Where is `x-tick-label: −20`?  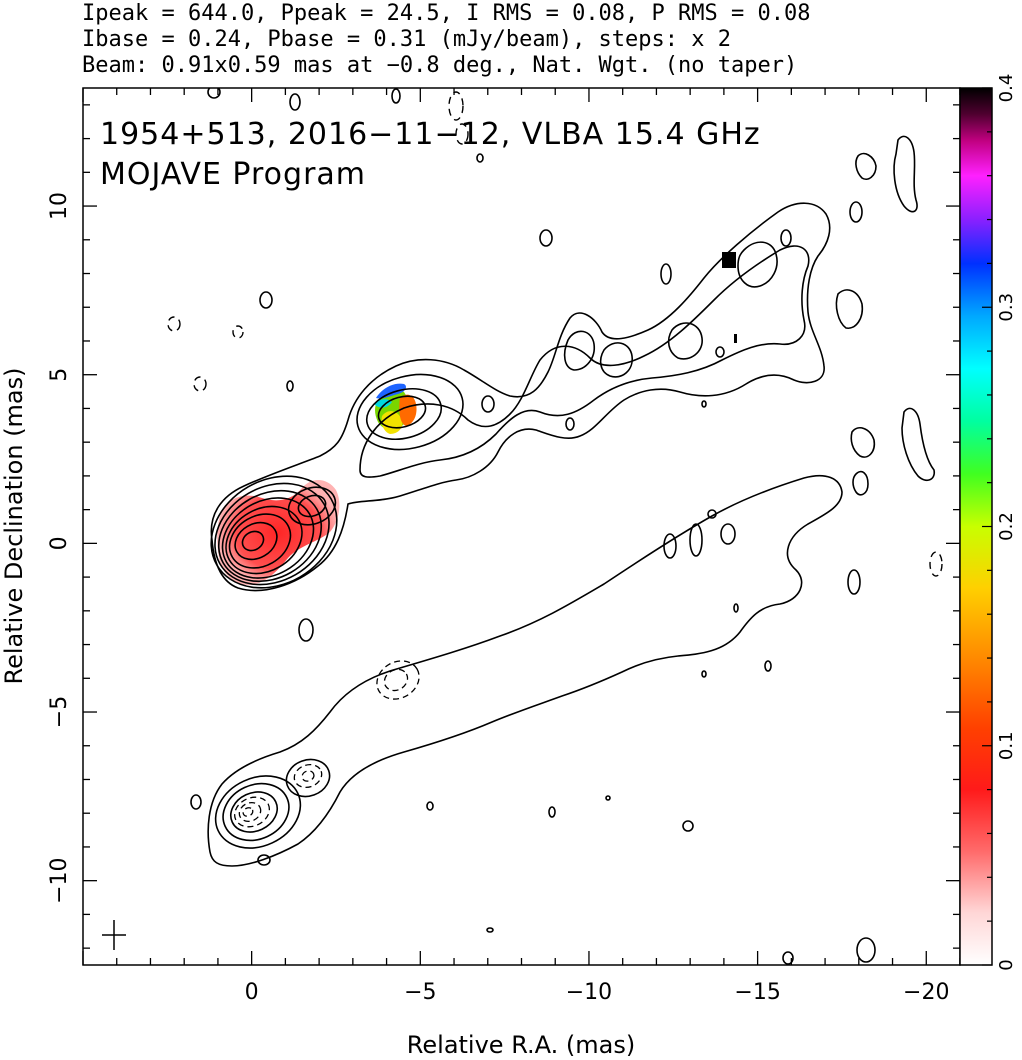 x-tick-label: −20 is located at coordinates (926, 992).